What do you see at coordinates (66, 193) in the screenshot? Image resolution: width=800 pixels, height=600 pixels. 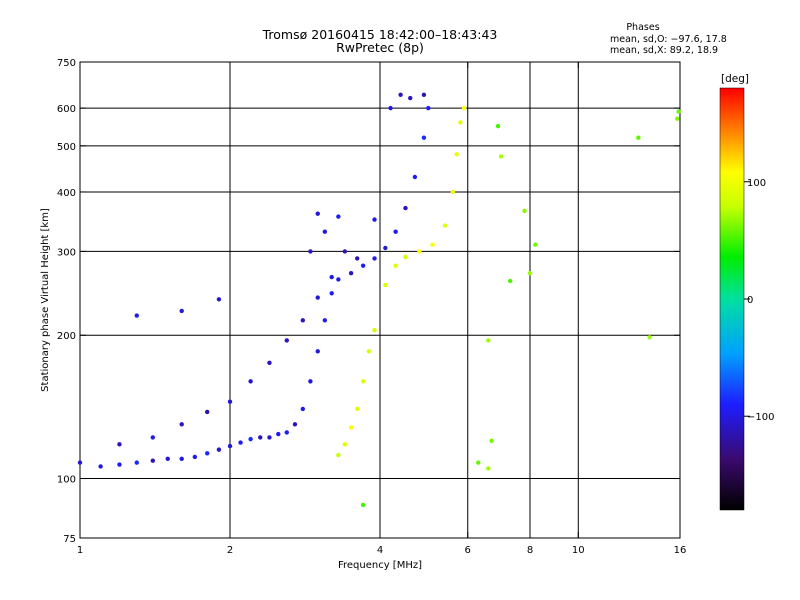 I see `y-tick-label: 400` at bounding box center [66, 193].